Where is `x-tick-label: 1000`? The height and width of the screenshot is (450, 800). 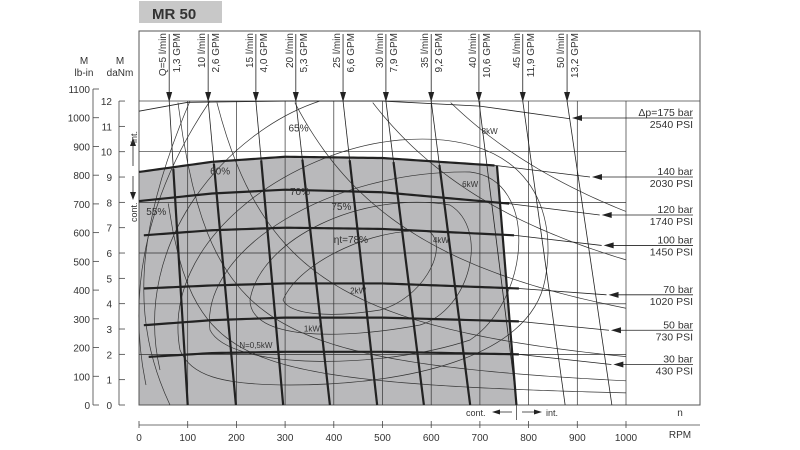 x-tick-label: 1000 is located at coordinates (626, 438).